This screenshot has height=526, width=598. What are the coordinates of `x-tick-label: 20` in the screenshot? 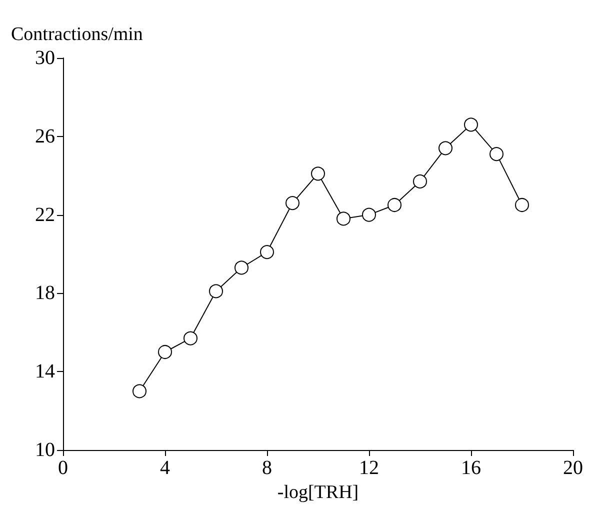 It's located at (573, 468).